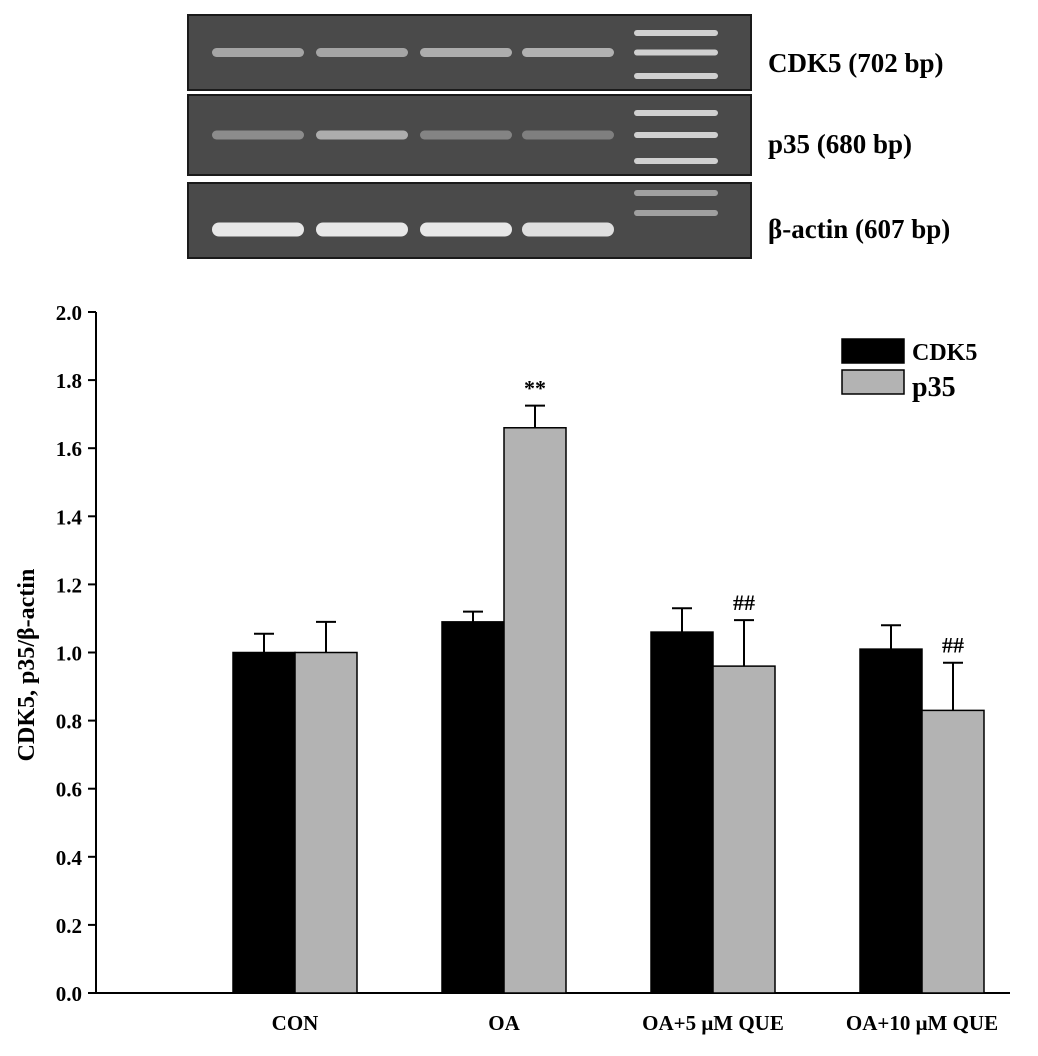 The width and height of the screenshot is (1038, 1056). I want to click on gel-strip: p35 (680 bp), so click(549, 135).